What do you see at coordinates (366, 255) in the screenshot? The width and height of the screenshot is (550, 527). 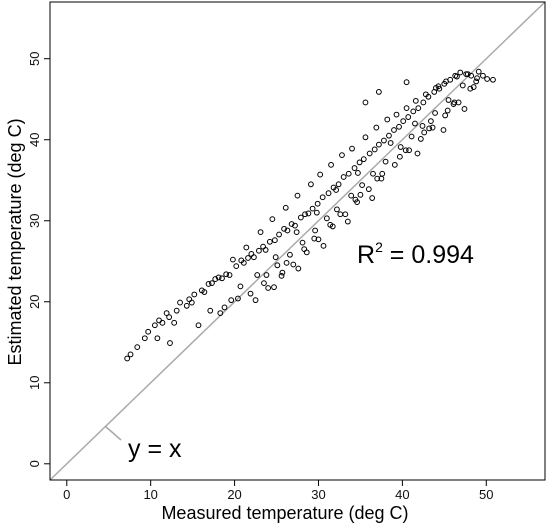 I see `r-squared-symbol: R` at bounding box center [366, 255].